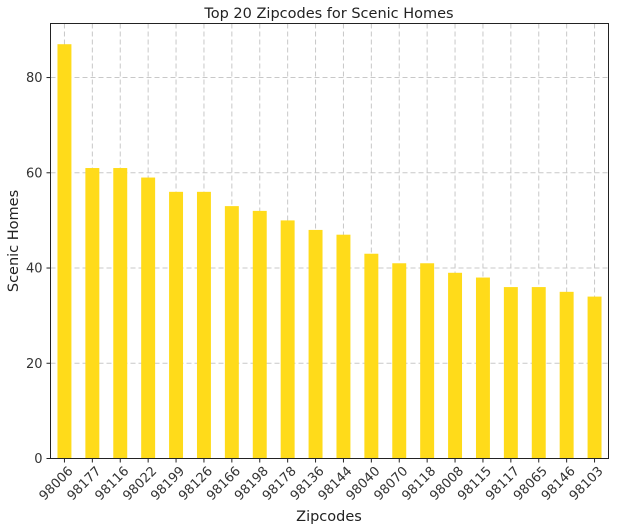 The image size is (621, 531). Describe the element at coordinates (34, 269) in the screenshot. I see `y-tick-label: 40` at that location.